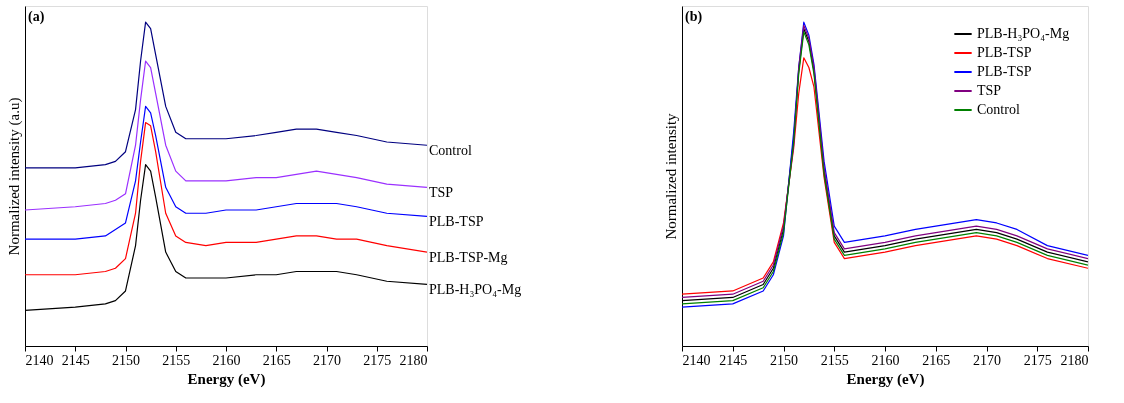 Image resolution: width=1124 pixels, height=403 pixels. What do you see at coordinates (36, 17) in the screenshot?
I see `chart-title: (a)` at bounding box center [36, 17].